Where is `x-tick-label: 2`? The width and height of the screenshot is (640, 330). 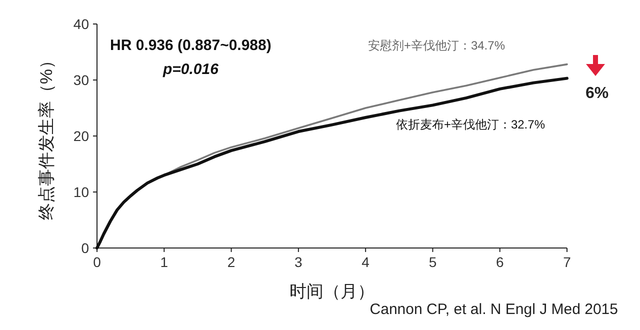
x-tick-label: 2 is located at coordinates (231, 262).